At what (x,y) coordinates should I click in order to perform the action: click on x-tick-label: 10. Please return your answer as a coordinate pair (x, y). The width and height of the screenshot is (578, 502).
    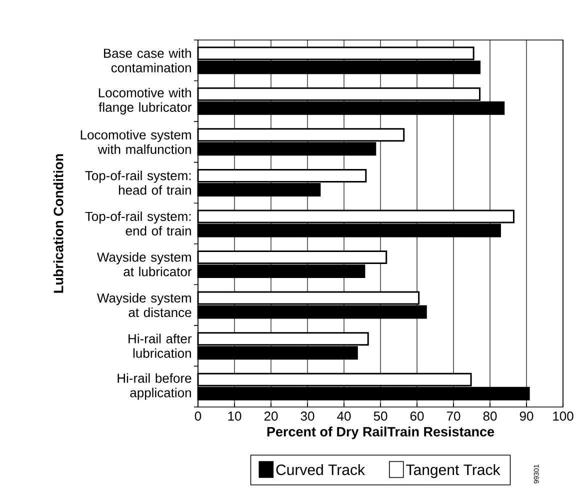
    Looking at the image, I should click on (235, 416).